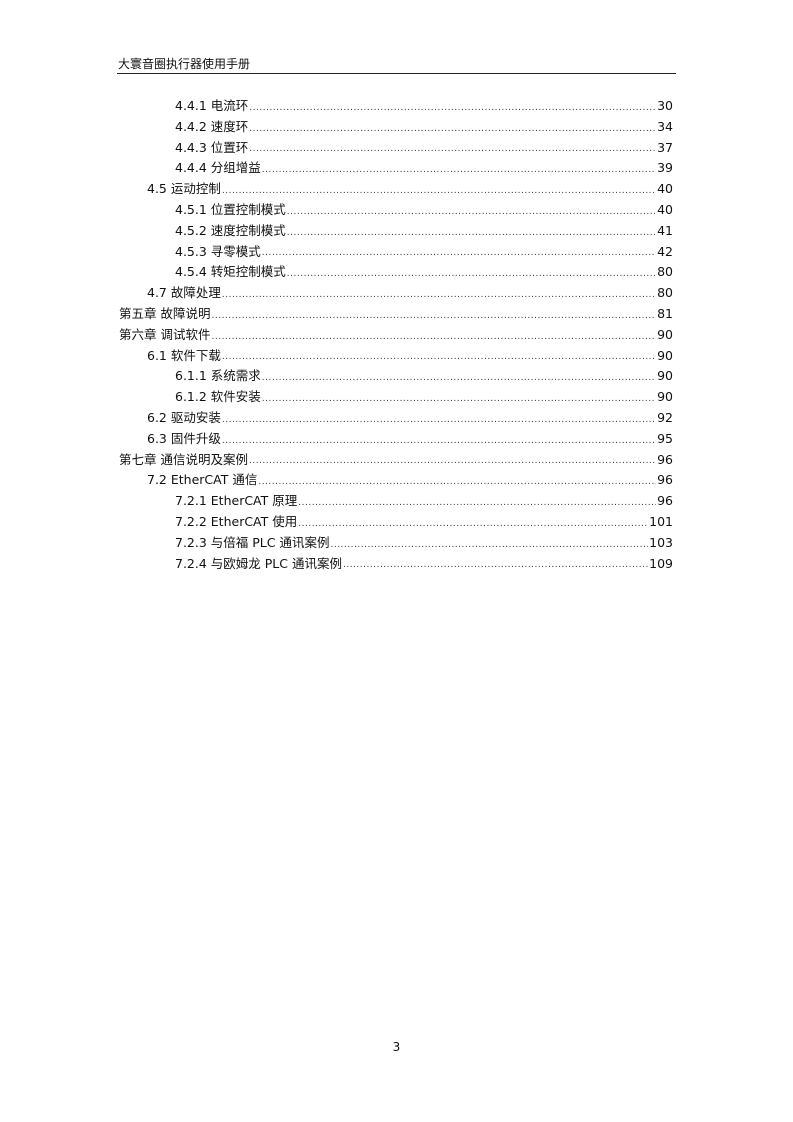  I want to click on toc-entry-page: 30, so click(665, 105).